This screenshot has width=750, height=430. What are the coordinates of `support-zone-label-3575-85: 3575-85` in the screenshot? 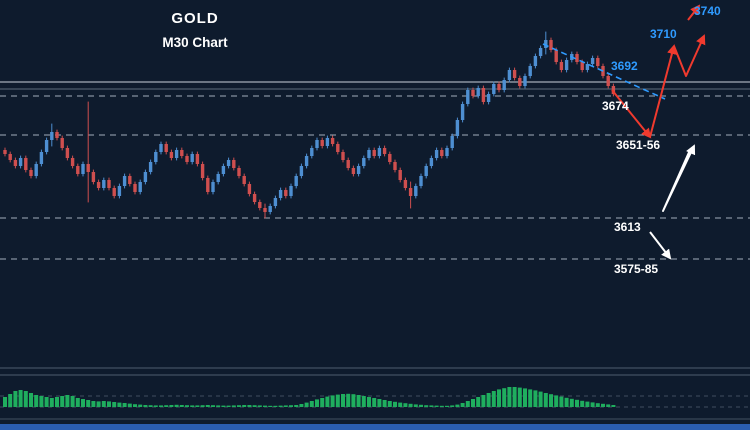 It's located at (636, 269).